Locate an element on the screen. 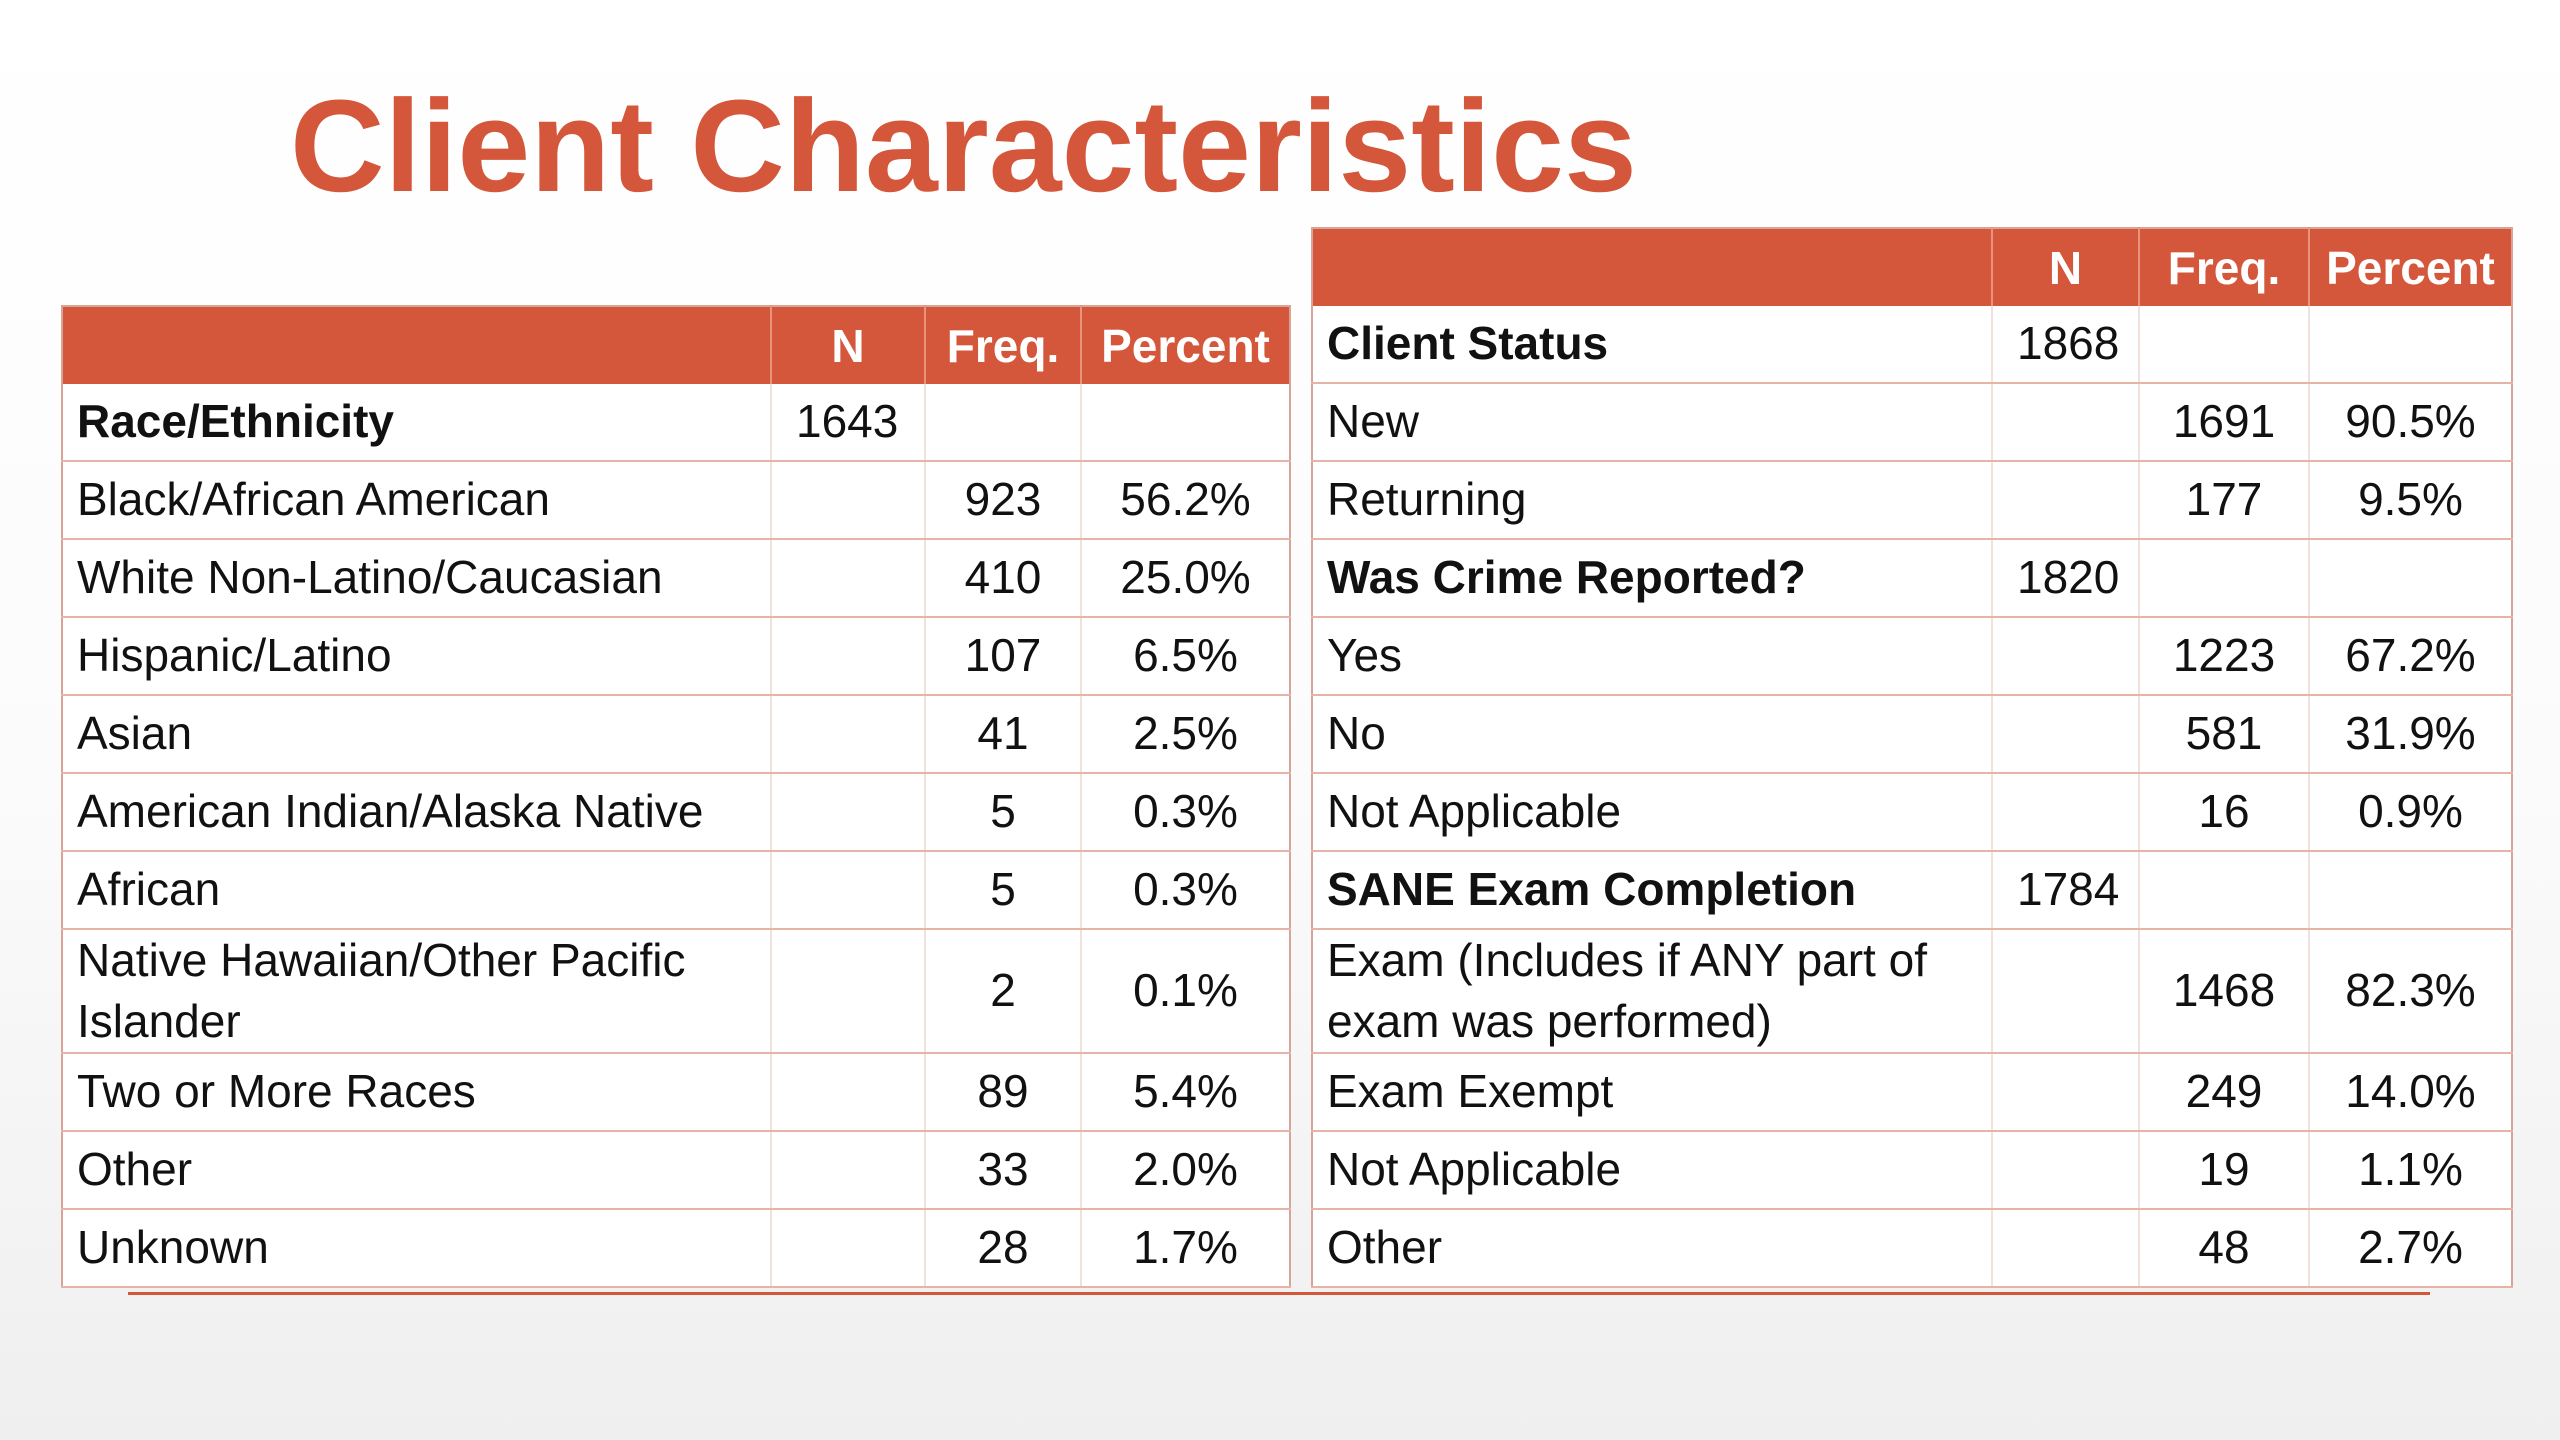  row-n-value: 1784 is located at coordinates (2066, 890).